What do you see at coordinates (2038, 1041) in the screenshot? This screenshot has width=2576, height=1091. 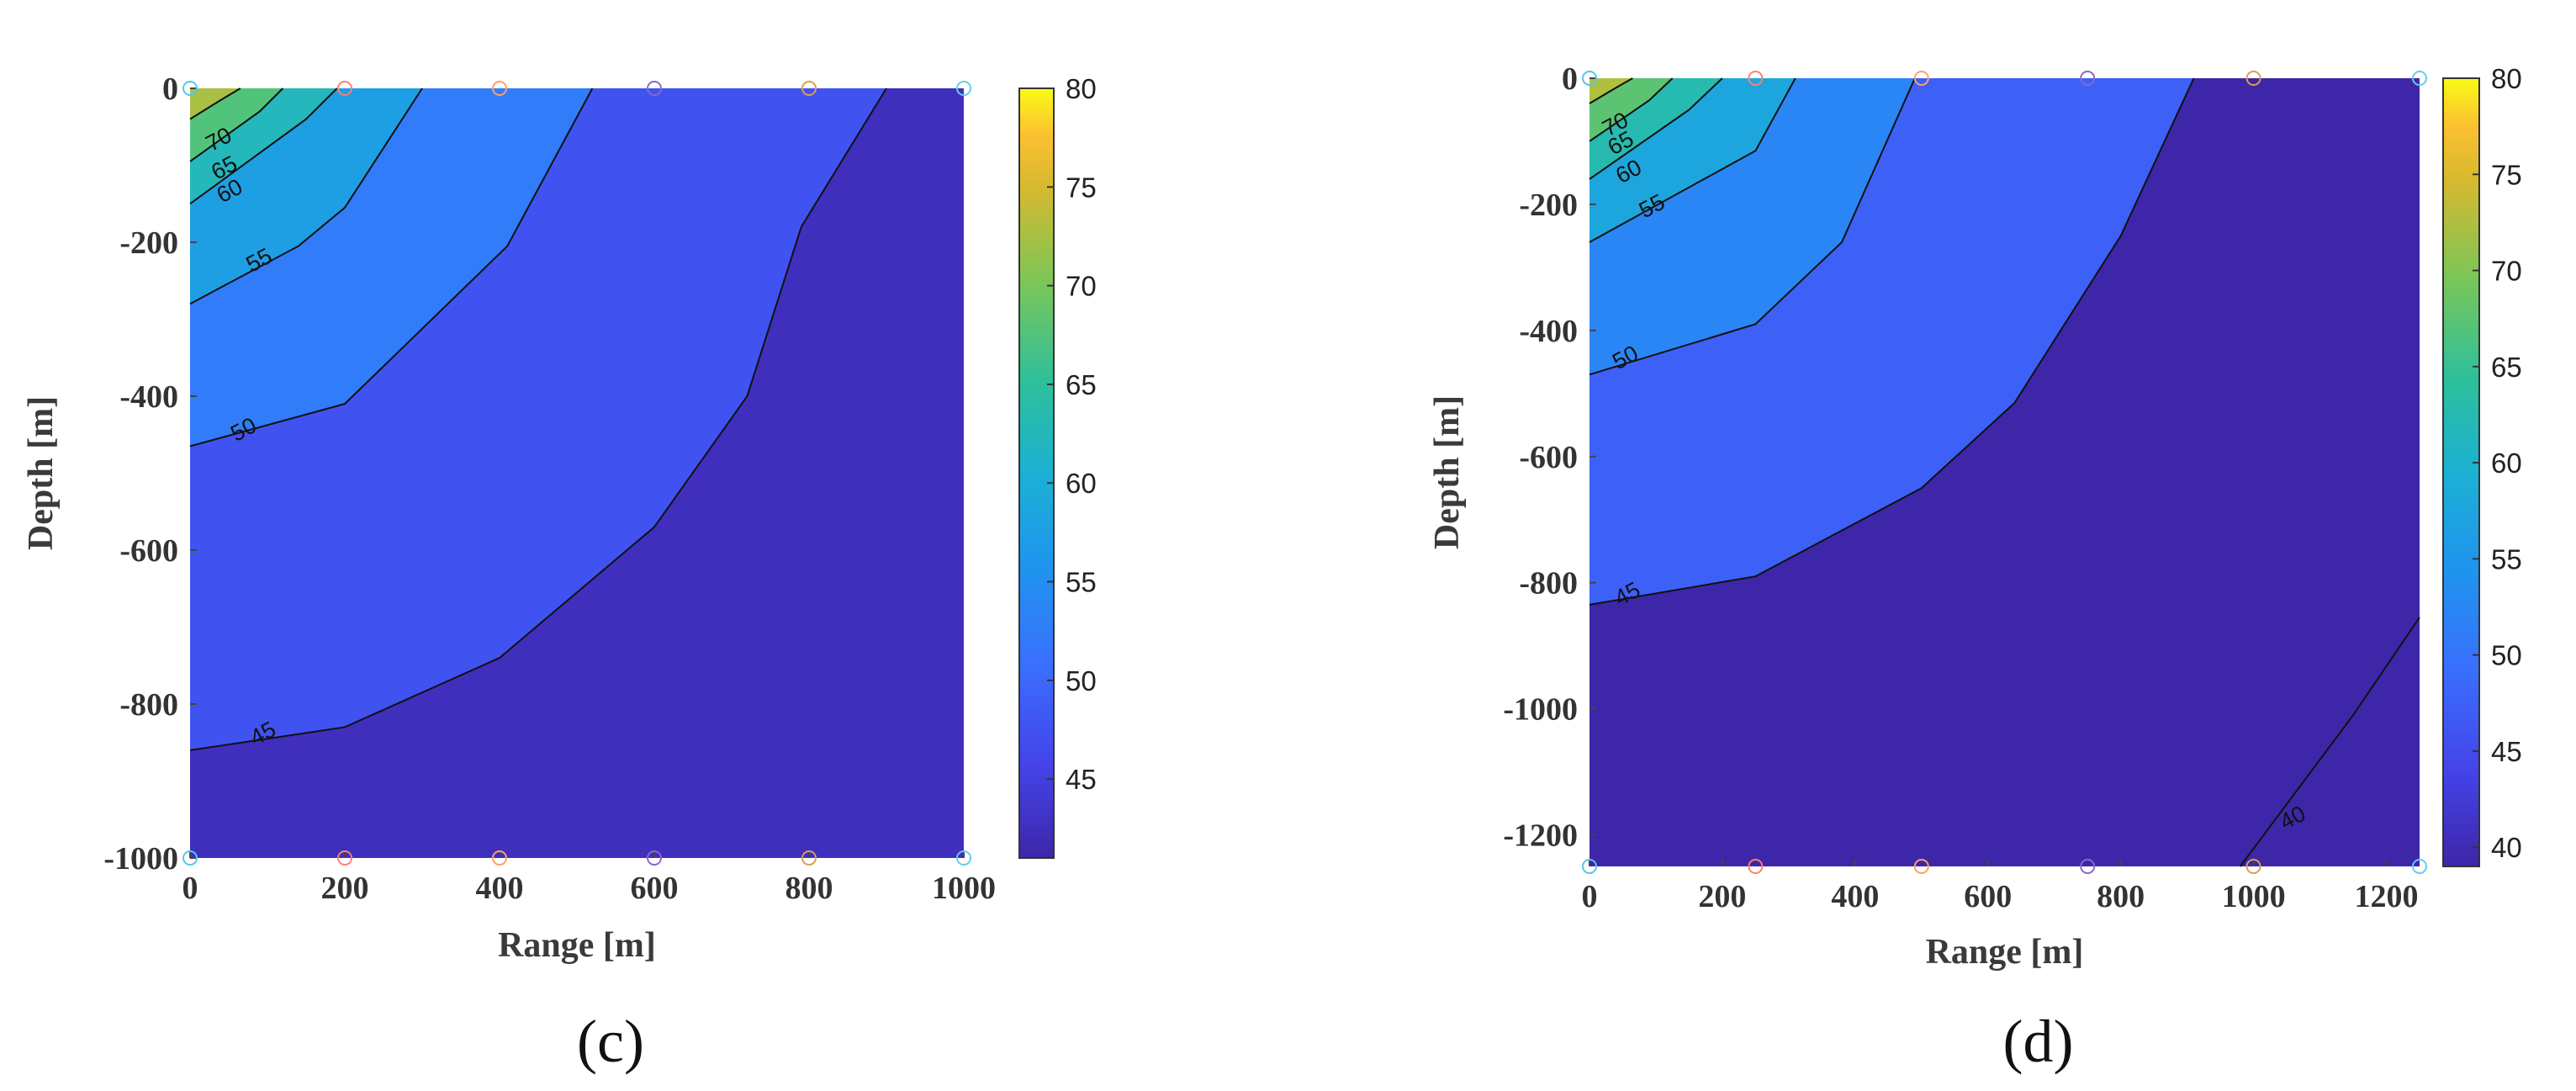 I see `panel-label: (d)` at bounding box center [2038, 1041].